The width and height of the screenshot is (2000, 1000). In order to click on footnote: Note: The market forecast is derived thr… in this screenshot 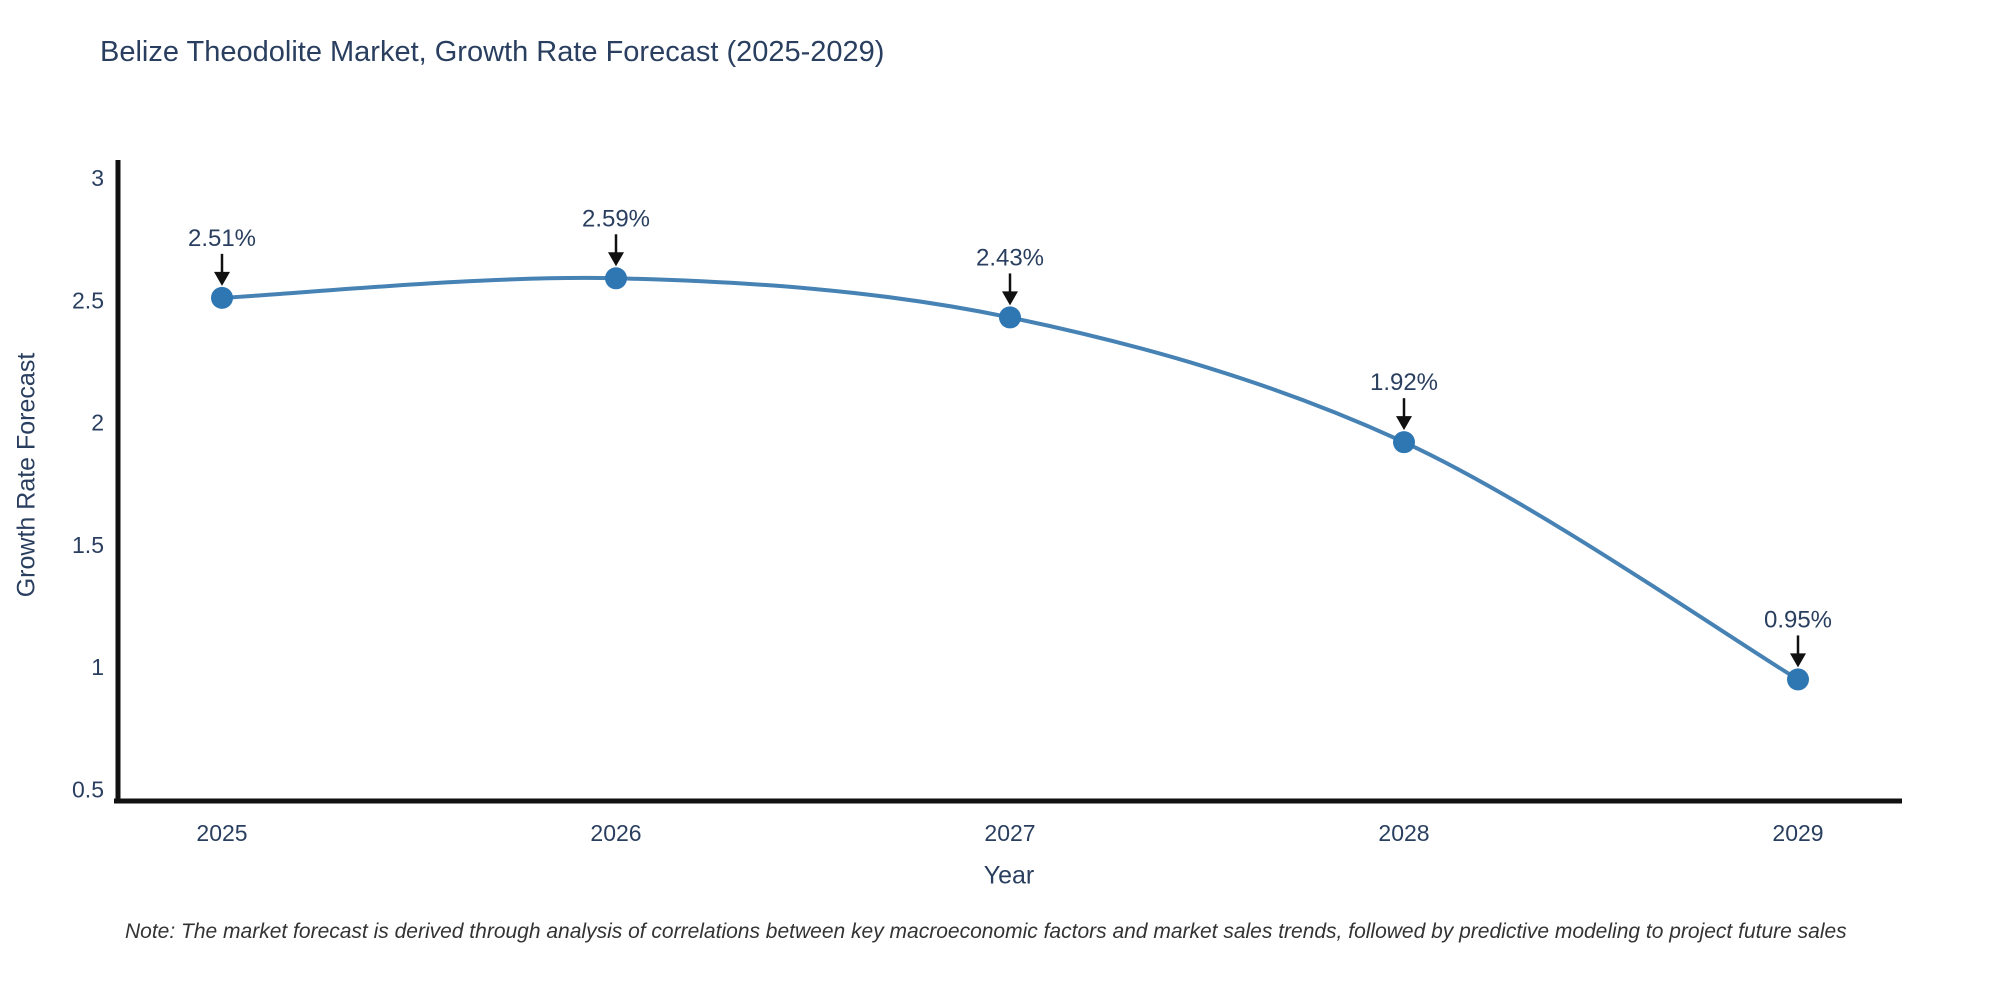, I will do `click(986, 931)`.